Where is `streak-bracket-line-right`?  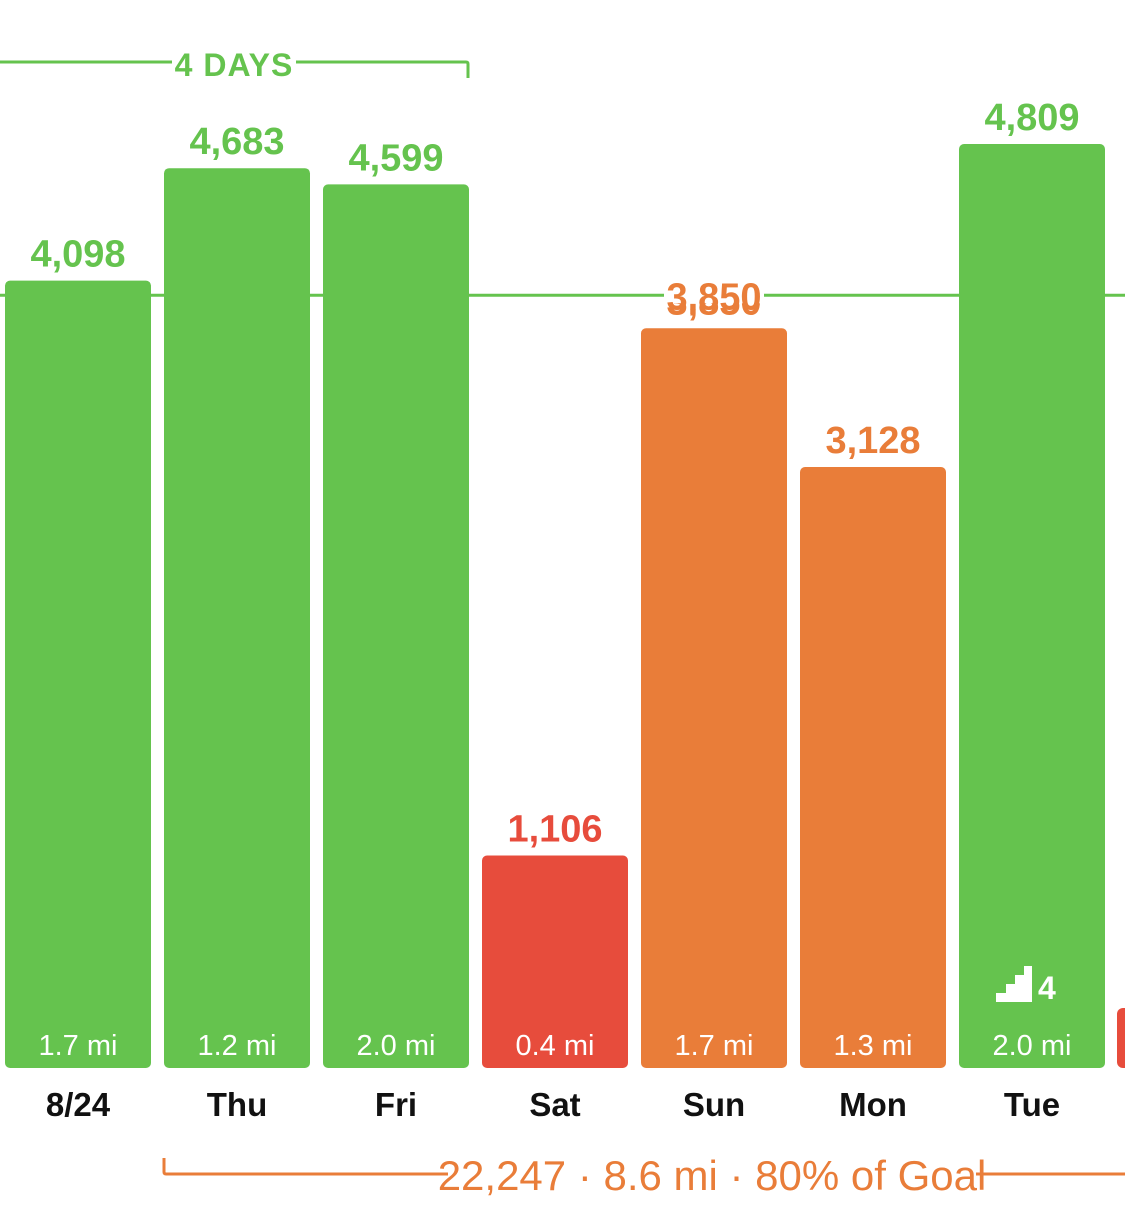
streak-bracket-line-right is located at coordinates (383, 69).